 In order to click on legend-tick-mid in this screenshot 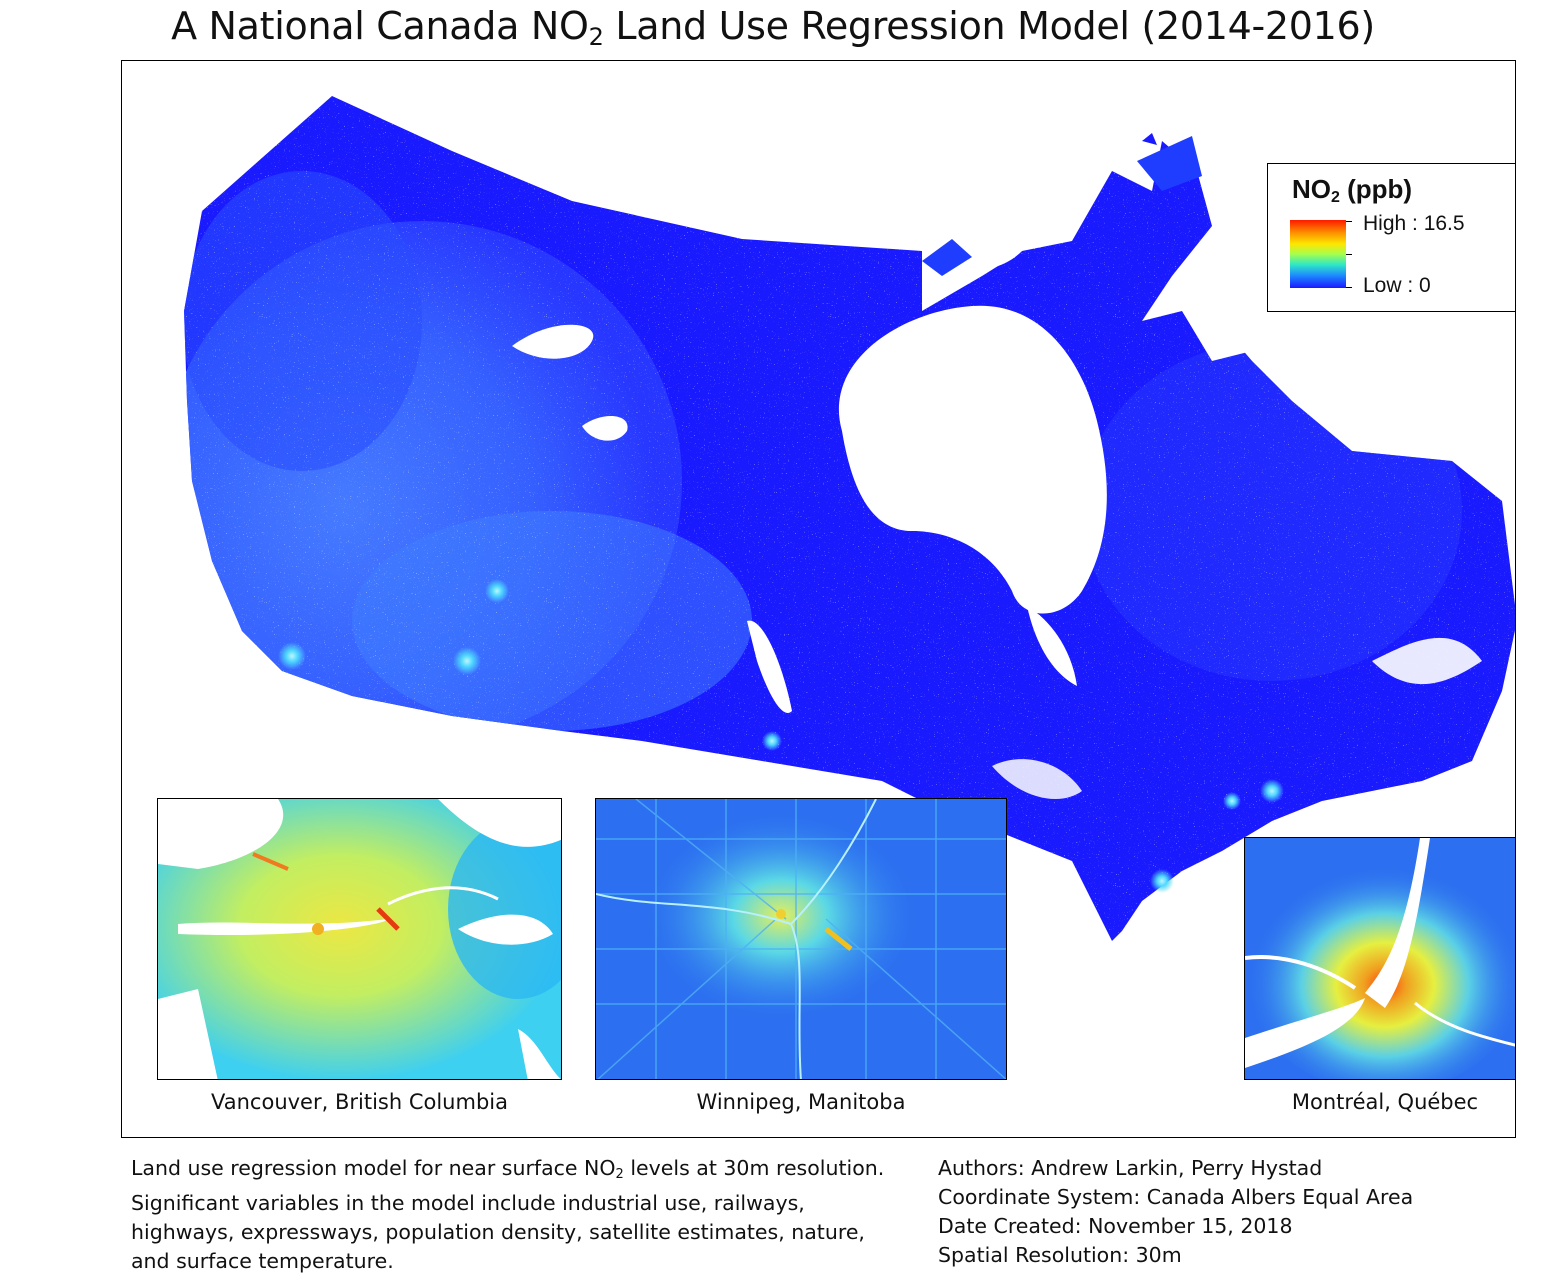, I will do `click(1349, 254)`.